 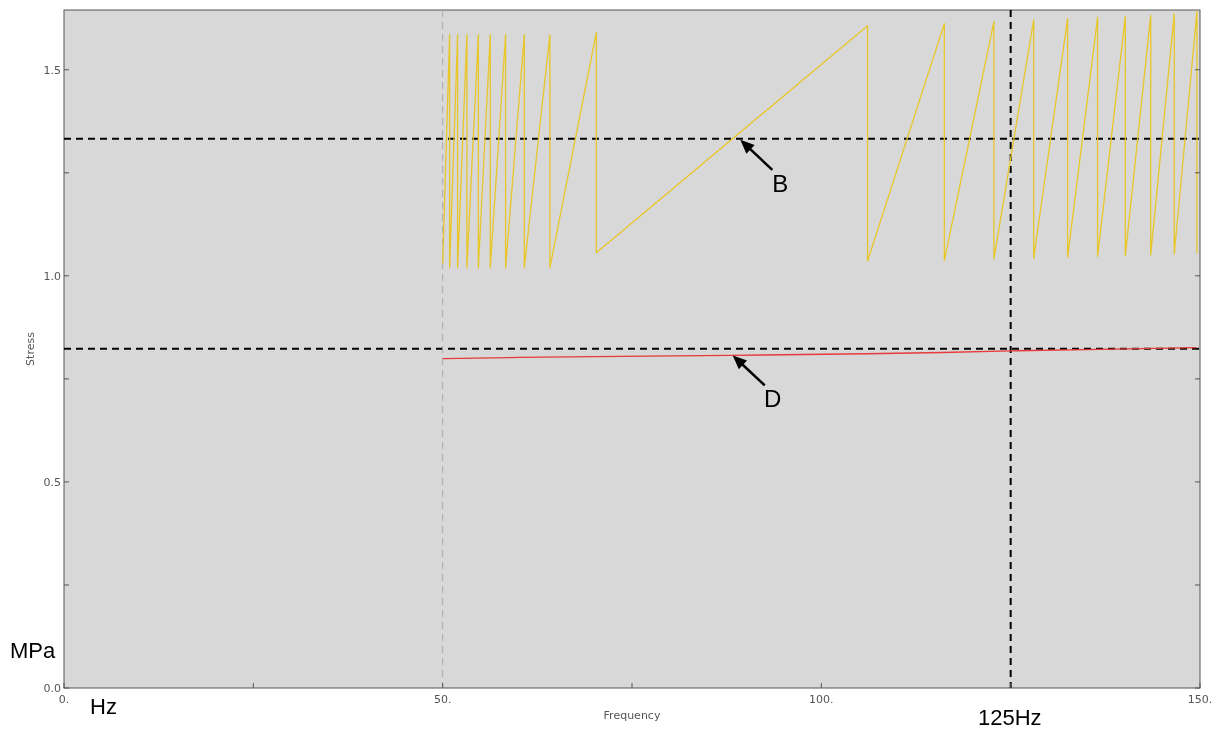 I want to click on text: MPa, so click(x=33, y=650).